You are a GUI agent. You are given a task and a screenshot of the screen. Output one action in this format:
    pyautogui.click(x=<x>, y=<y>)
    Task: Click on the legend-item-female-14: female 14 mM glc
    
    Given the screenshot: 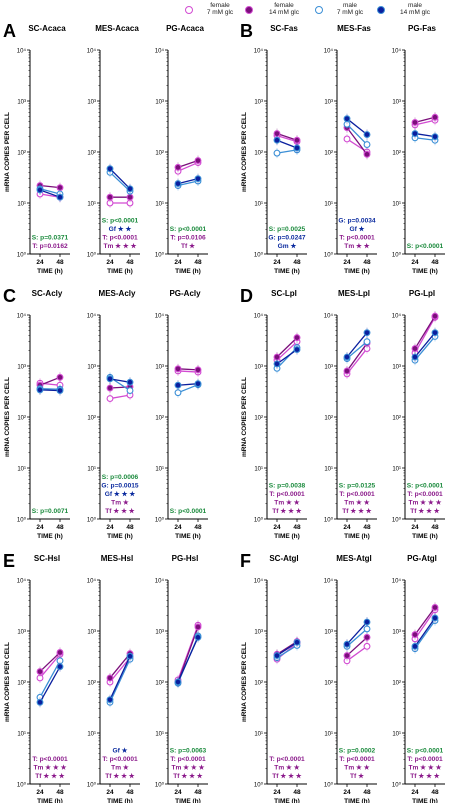 What is the action you would take?
    pyautogui.click(x=279, y=9)
    